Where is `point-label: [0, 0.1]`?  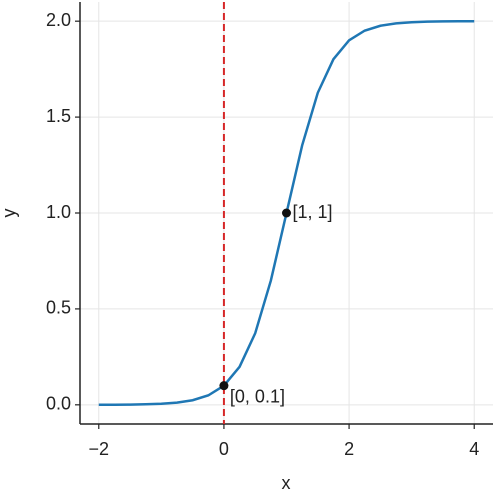 point-label: [0, 0.1] is located at coordinates (257, 396).